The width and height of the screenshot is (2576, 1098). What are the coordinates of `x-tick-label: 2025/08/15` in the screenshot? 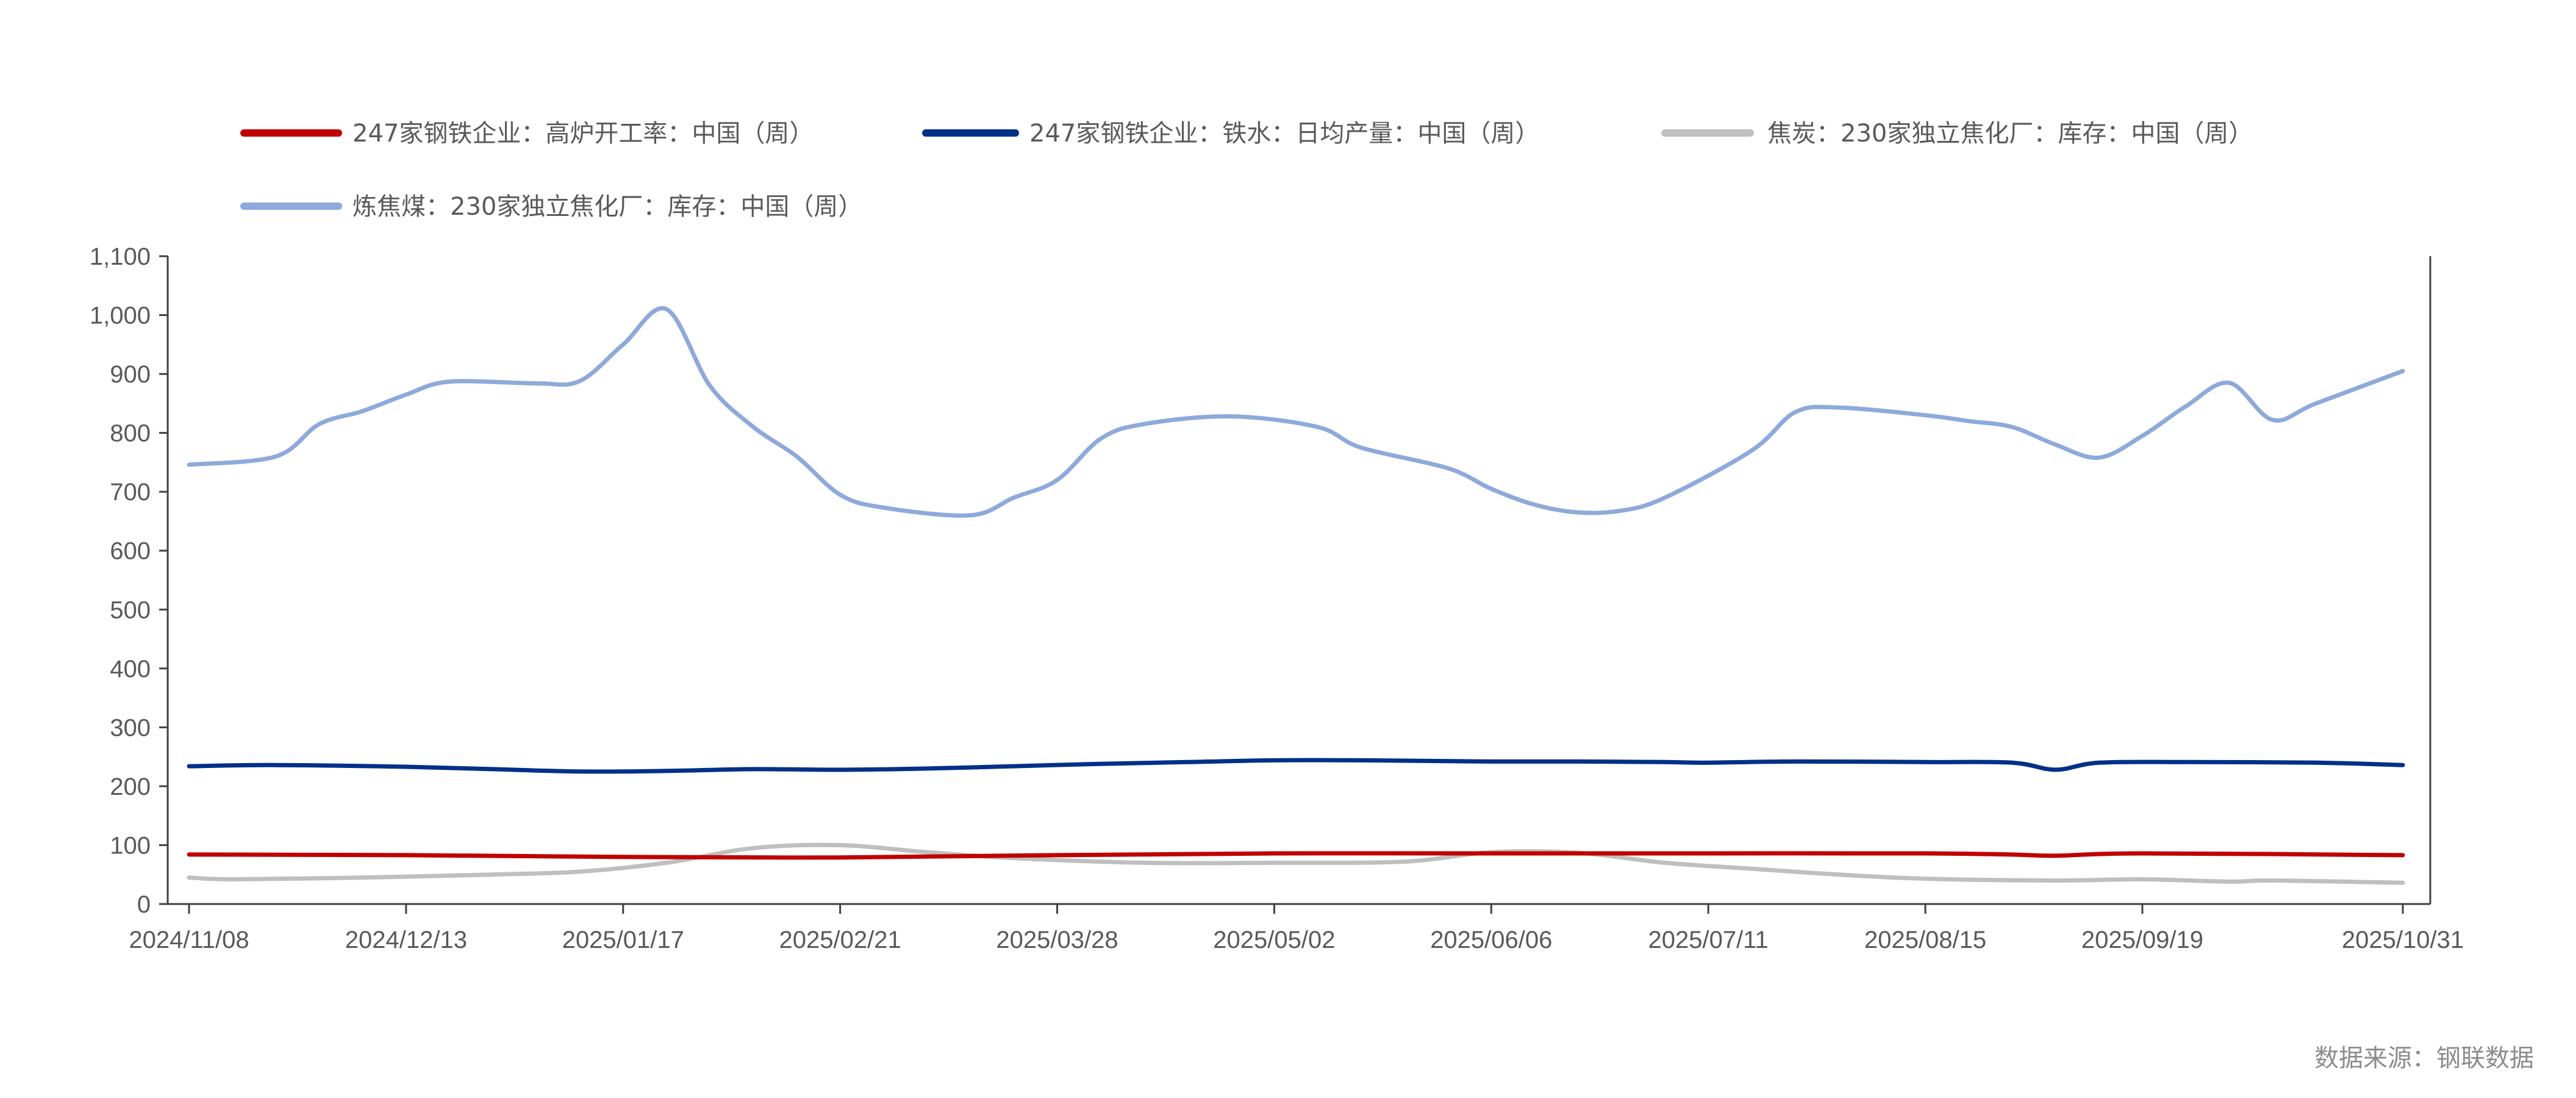 It's located at (1925, 940).